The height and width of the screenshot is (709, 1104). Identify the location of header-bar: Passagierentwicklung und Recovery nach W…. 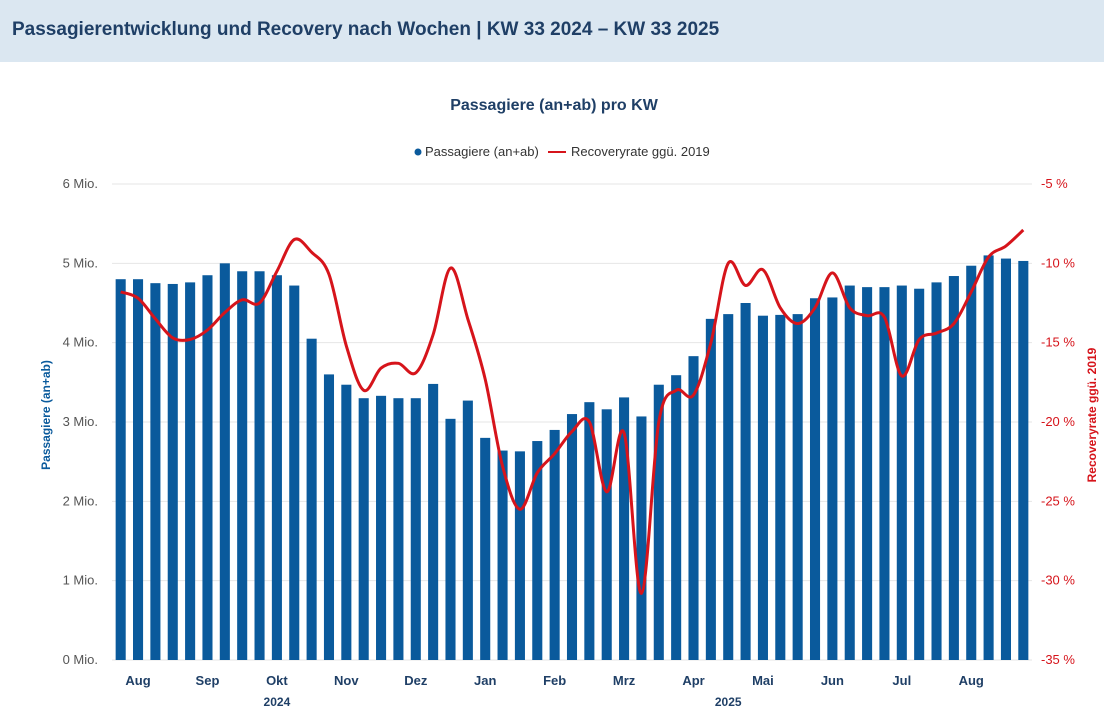
(552, 31).